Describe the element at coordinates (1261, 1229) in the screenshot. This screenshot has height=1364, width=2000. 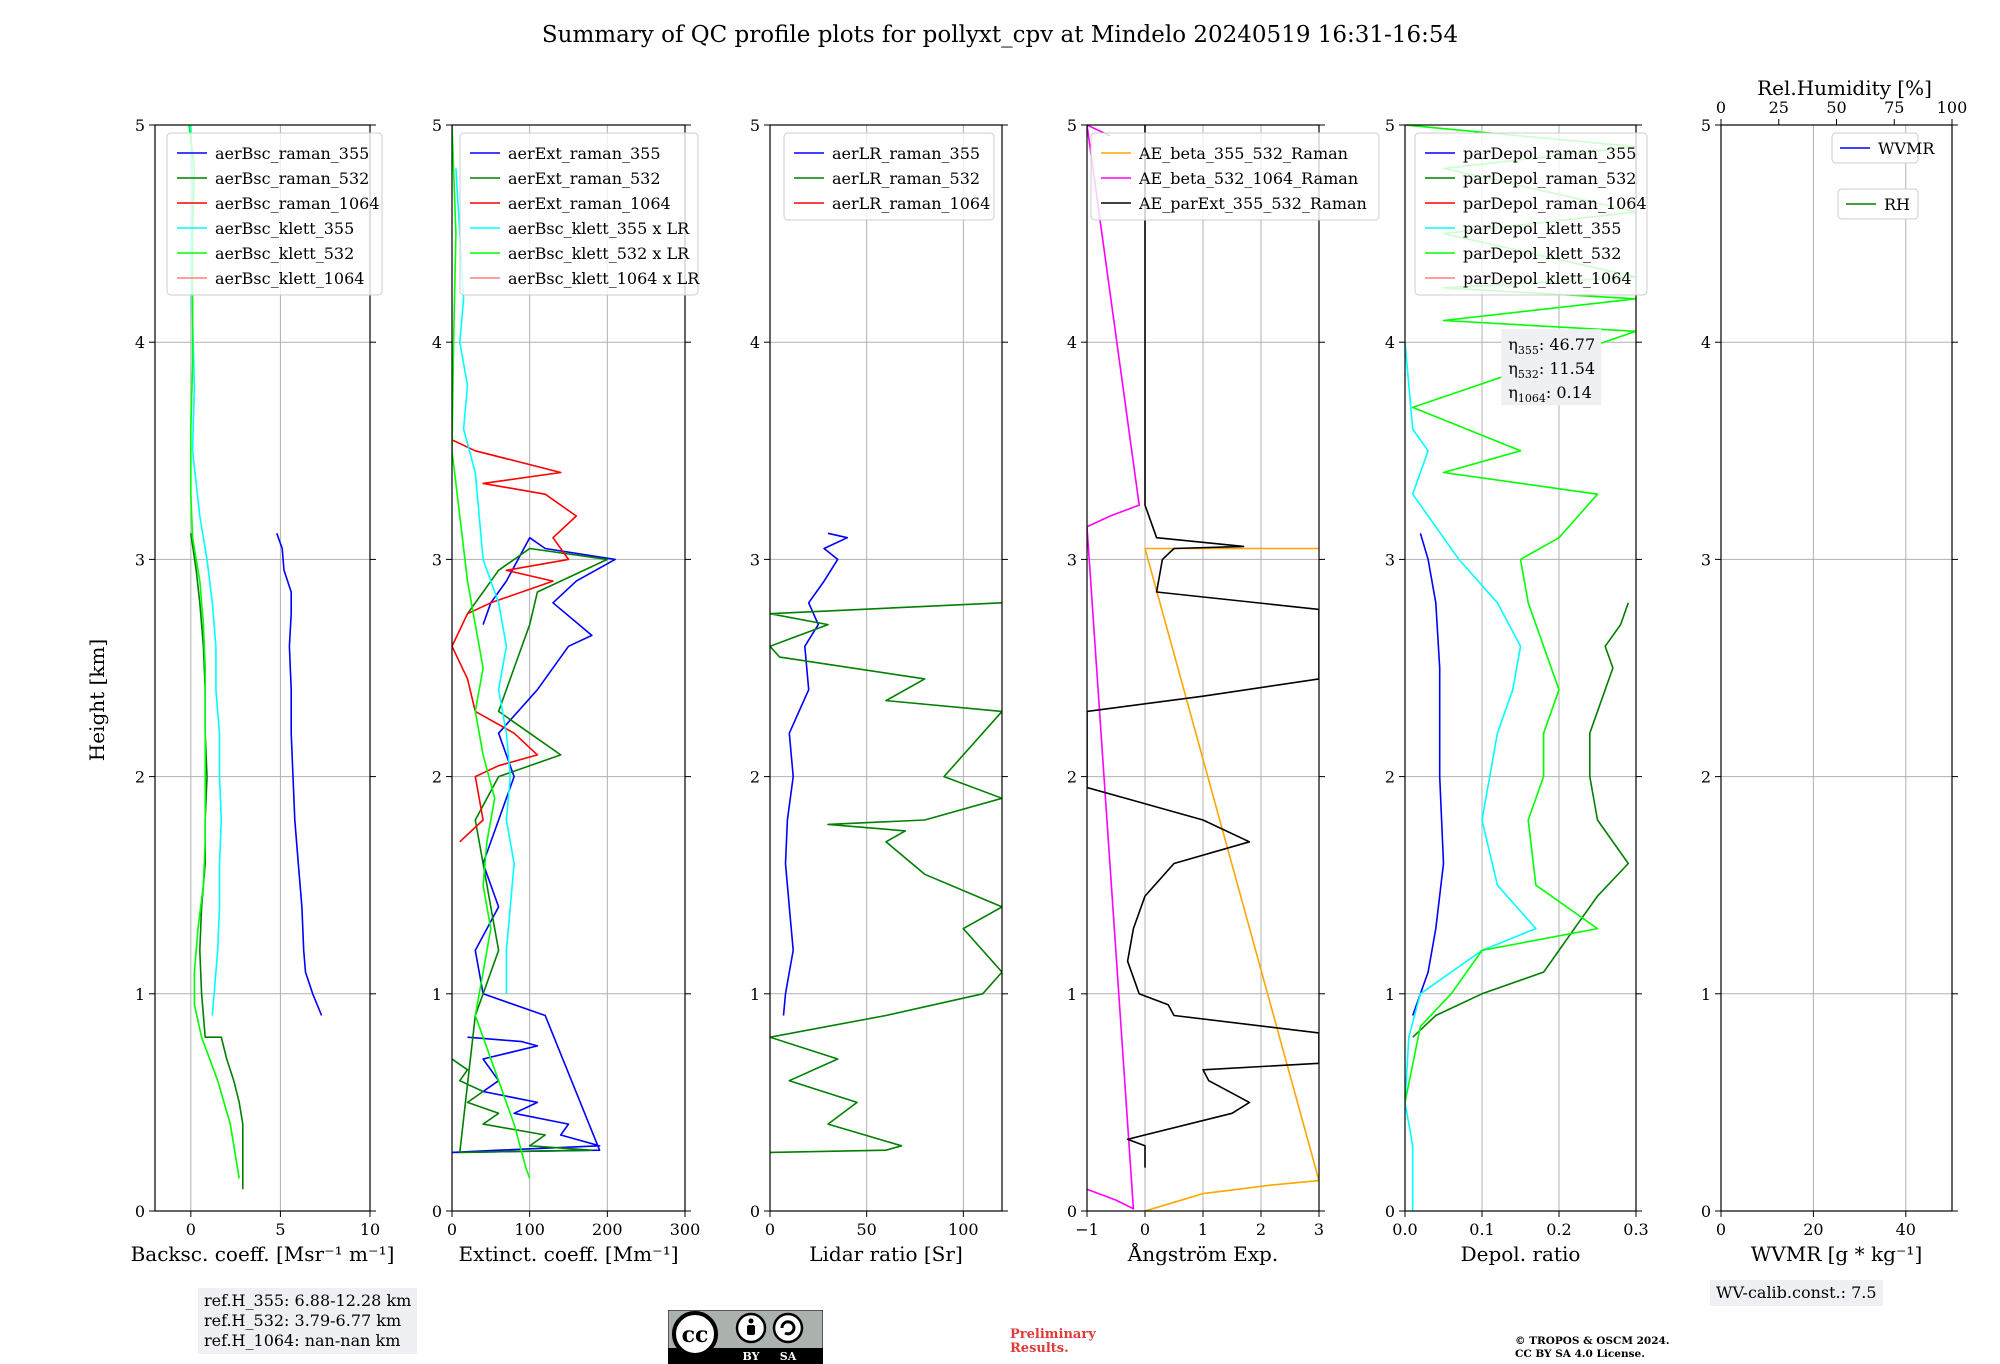
I see `x-tick-label: 2` at that location.